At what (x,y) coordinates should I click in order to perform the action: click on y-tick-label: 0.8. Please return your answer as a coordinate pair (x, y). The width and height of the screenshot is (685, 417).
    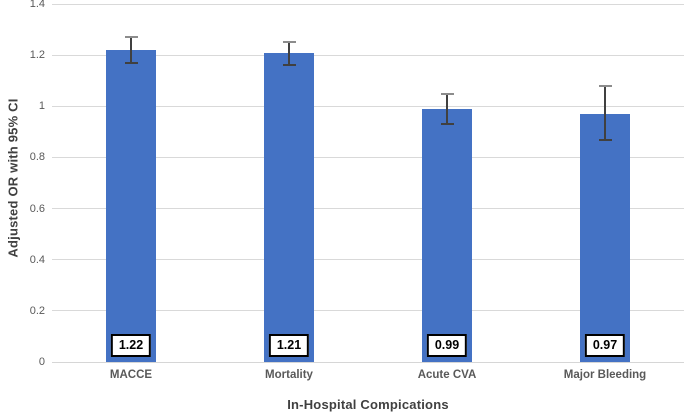
    Looking at the image, I should click on (37, 157).